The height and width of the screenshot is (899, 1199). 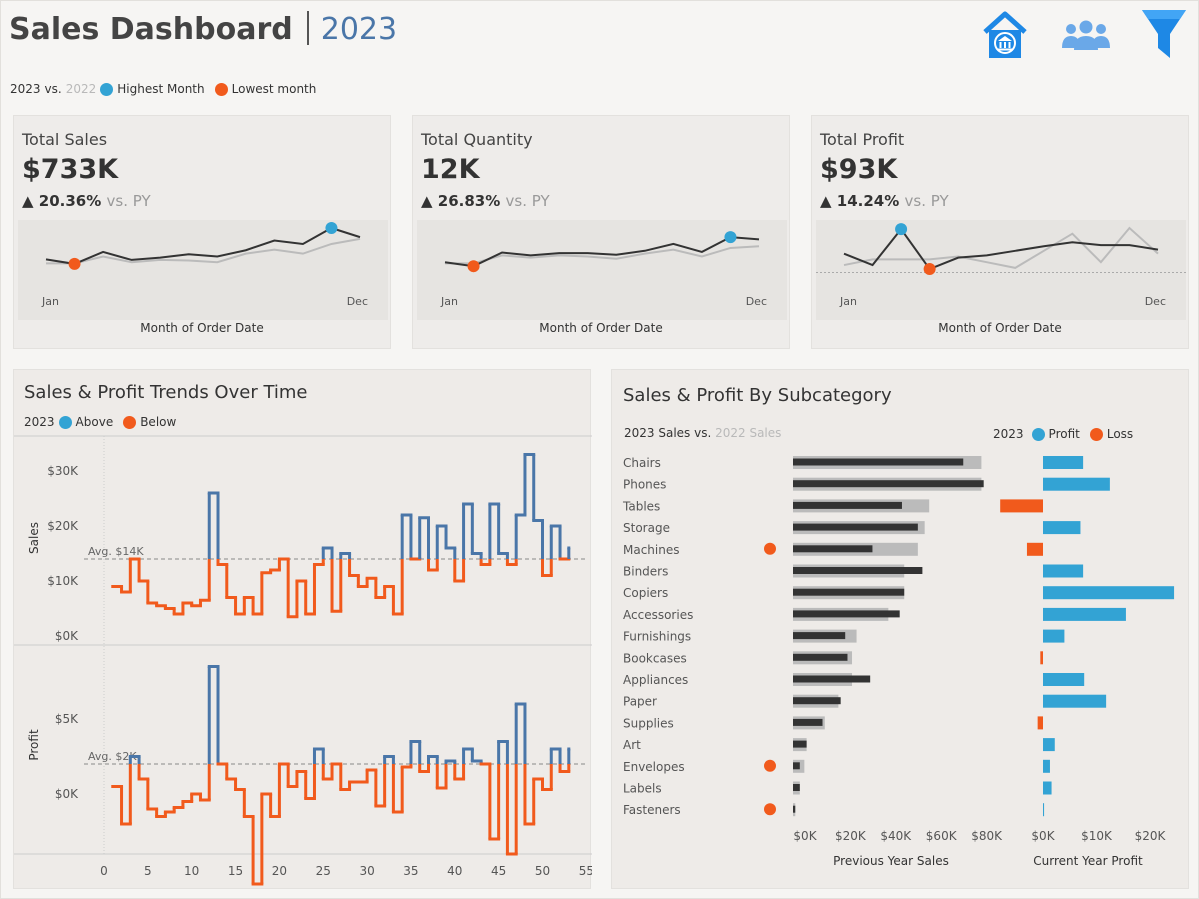 I want to click on x-tick: 25, so click(x=323, y=871).